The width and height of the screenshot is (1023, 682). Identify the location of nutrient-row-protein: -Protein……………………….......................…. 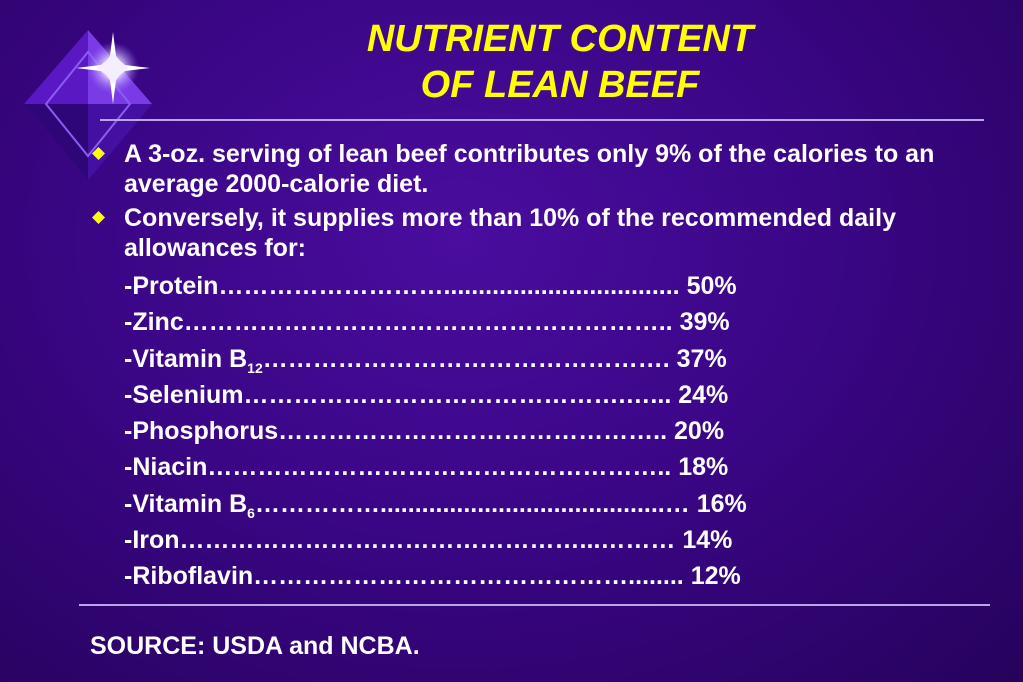
(514, 286).